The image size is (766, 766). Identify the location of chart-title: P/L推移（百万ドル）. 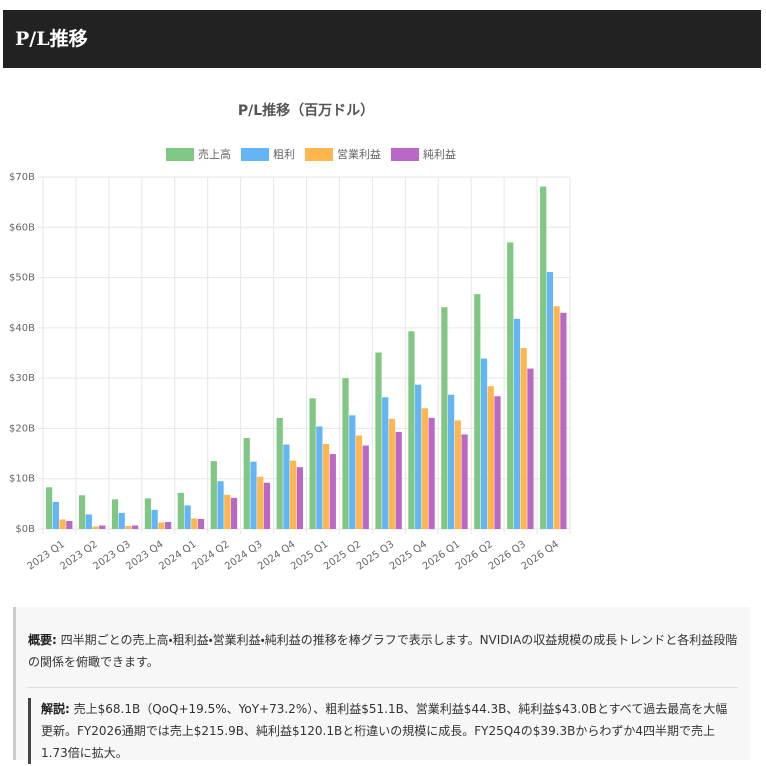
(306, 110).